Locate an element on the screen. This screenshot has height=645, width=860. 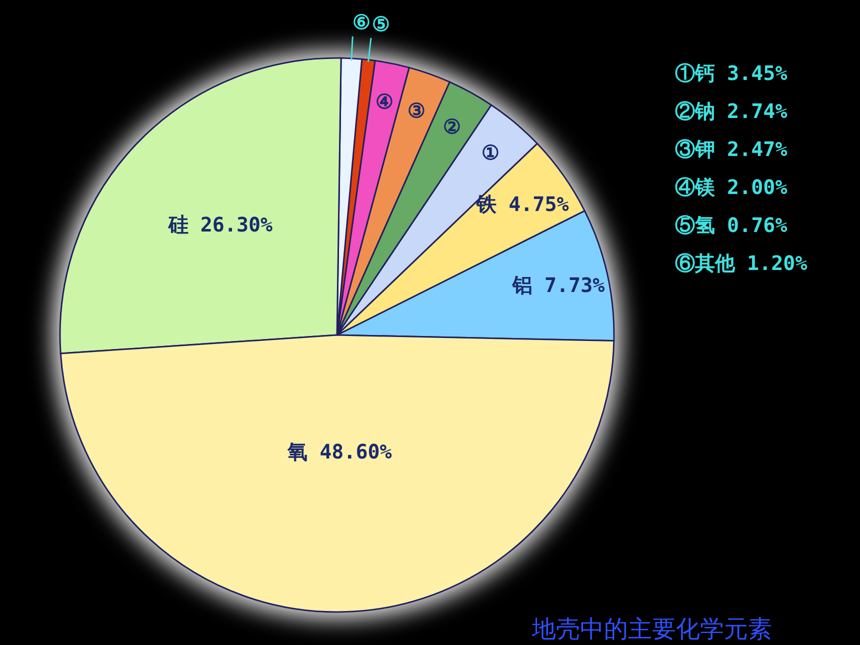
slice-label: ② is located at coordinates (452, 126).